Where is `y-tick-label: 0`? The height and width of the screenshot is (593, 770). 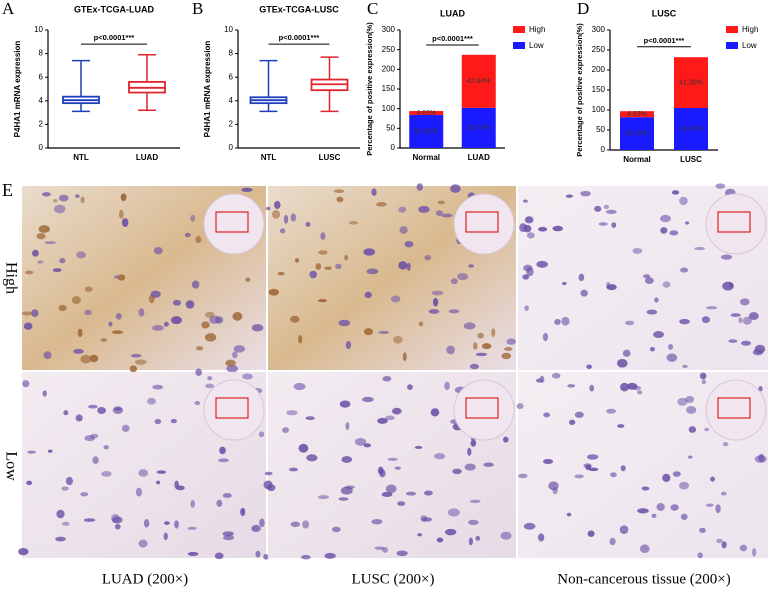
y-tick-label: 0 is located at coordinates (393, 147).